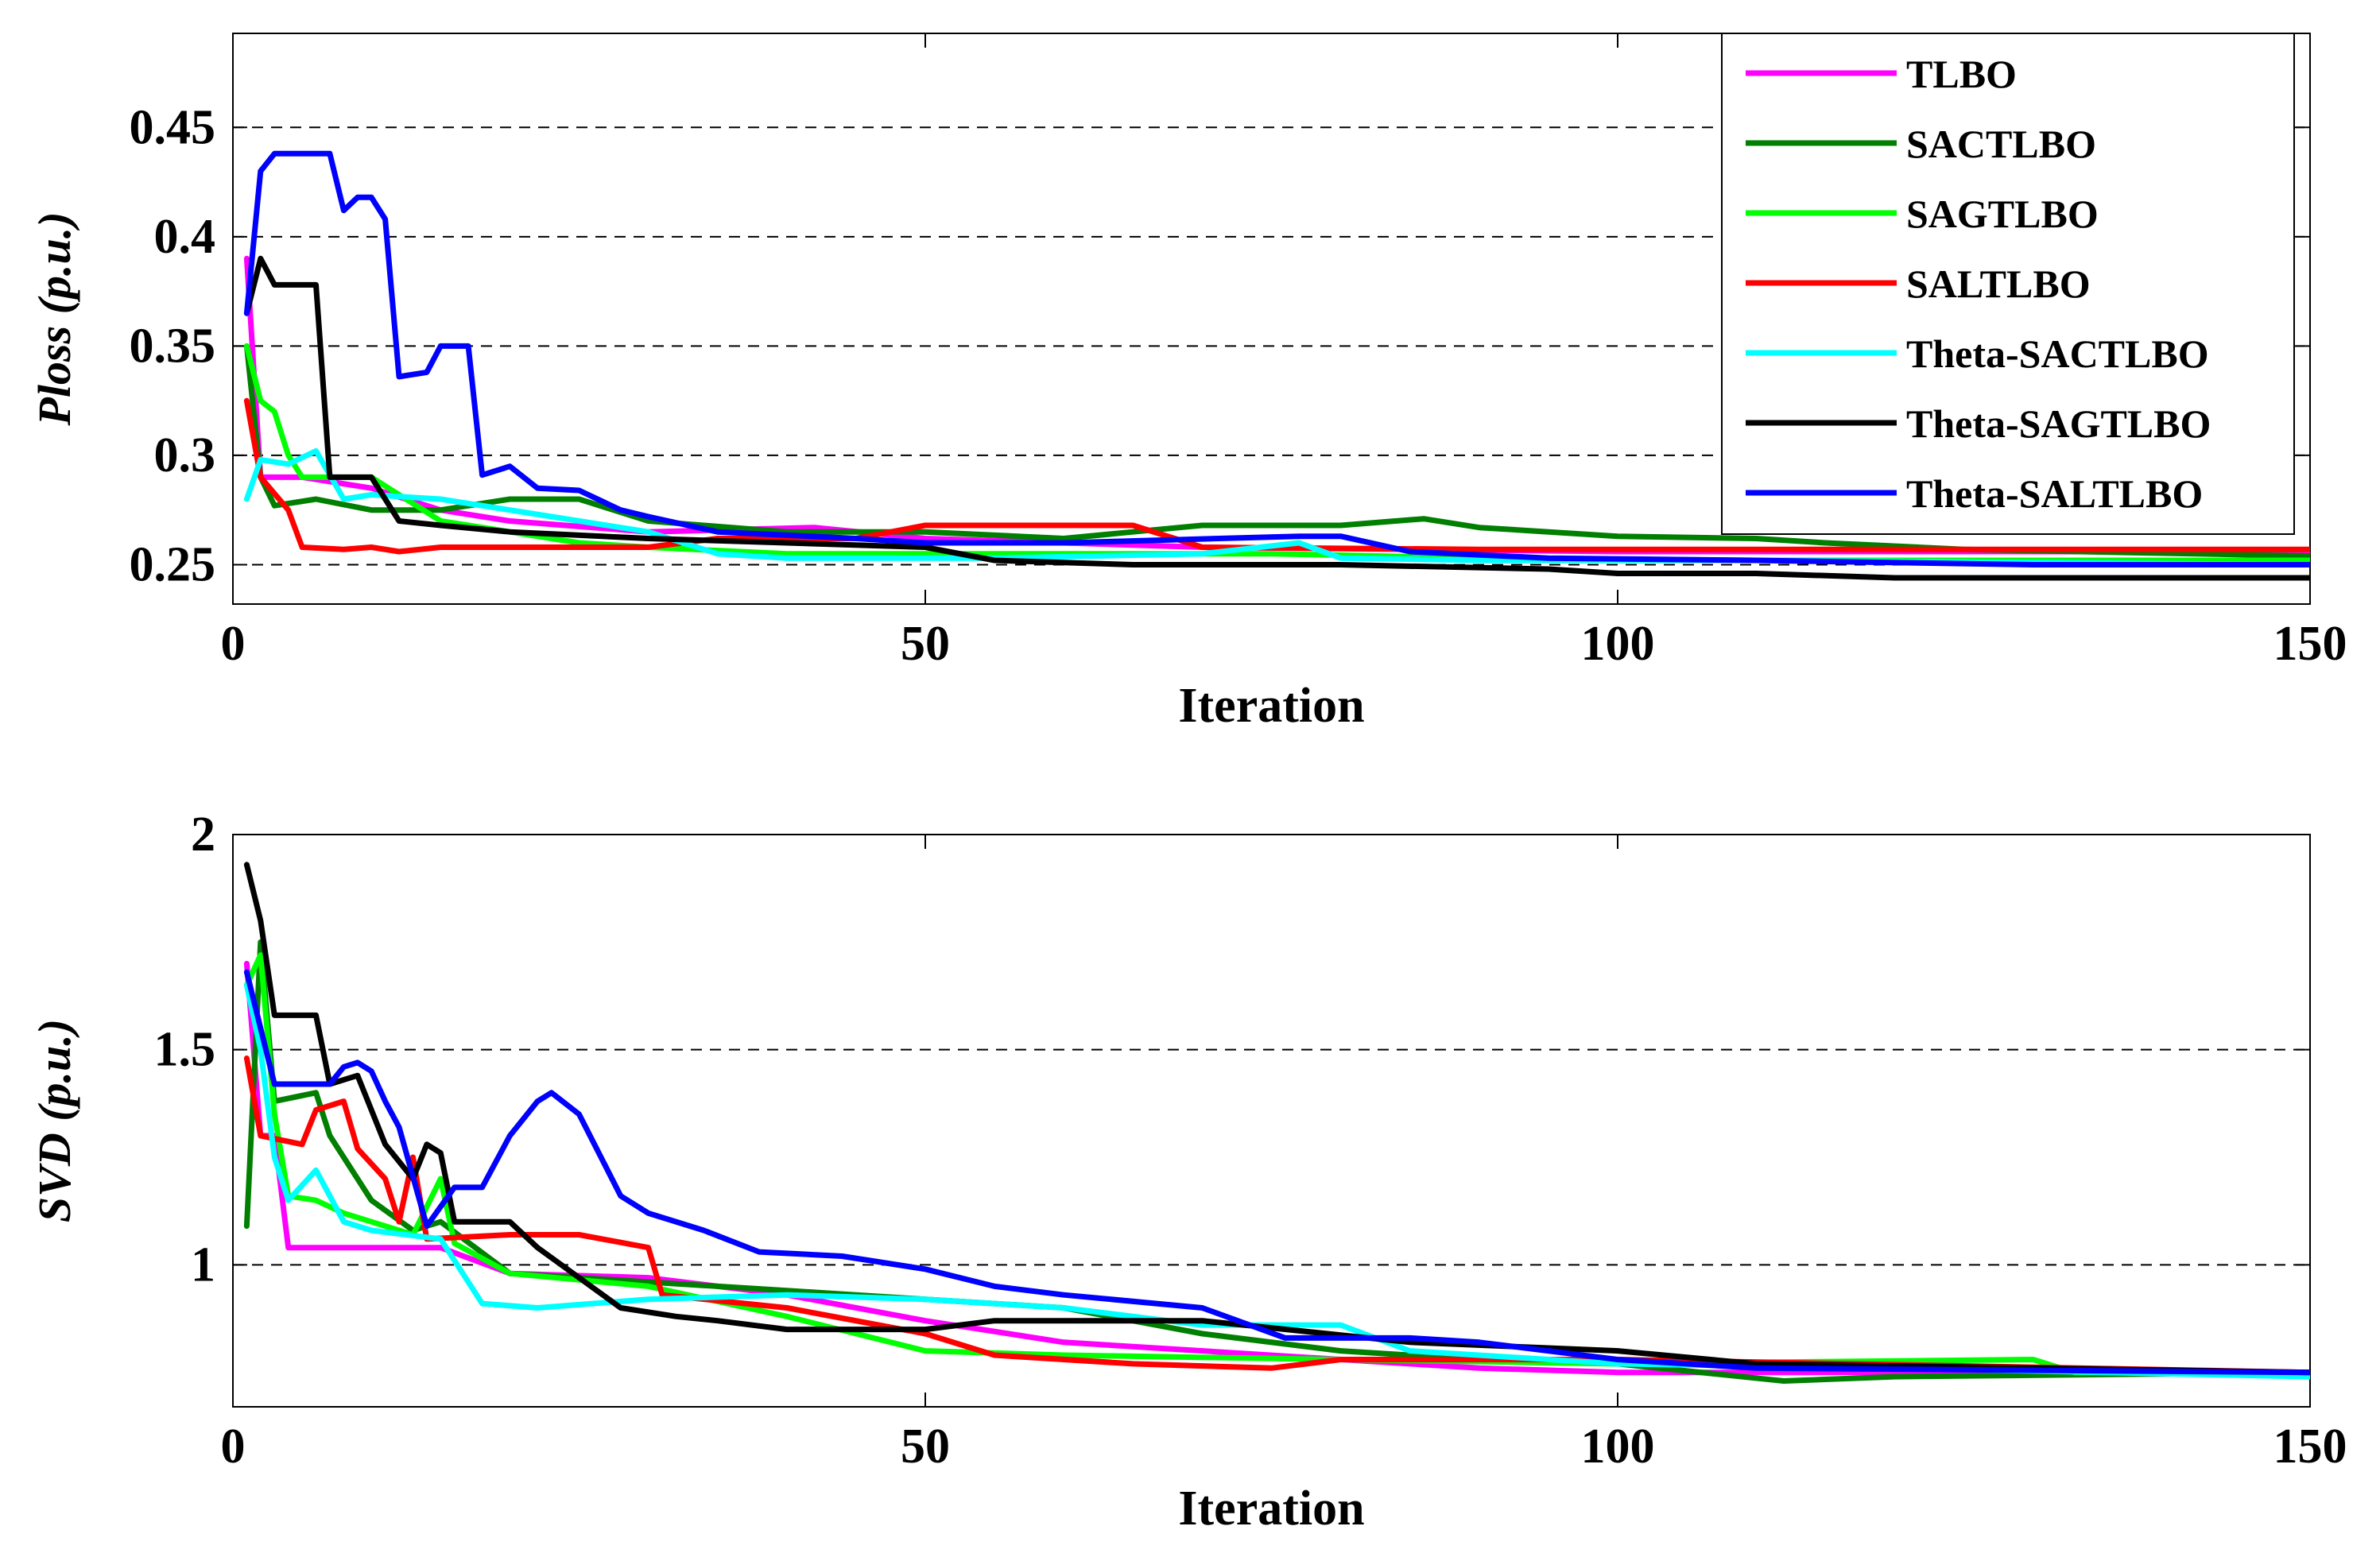 The image size is (2380, 1561). Describe the element at coordinates (2001, 144) in the screenshot. I see `legend-label-sactlbo: SACTLBO` at that location.